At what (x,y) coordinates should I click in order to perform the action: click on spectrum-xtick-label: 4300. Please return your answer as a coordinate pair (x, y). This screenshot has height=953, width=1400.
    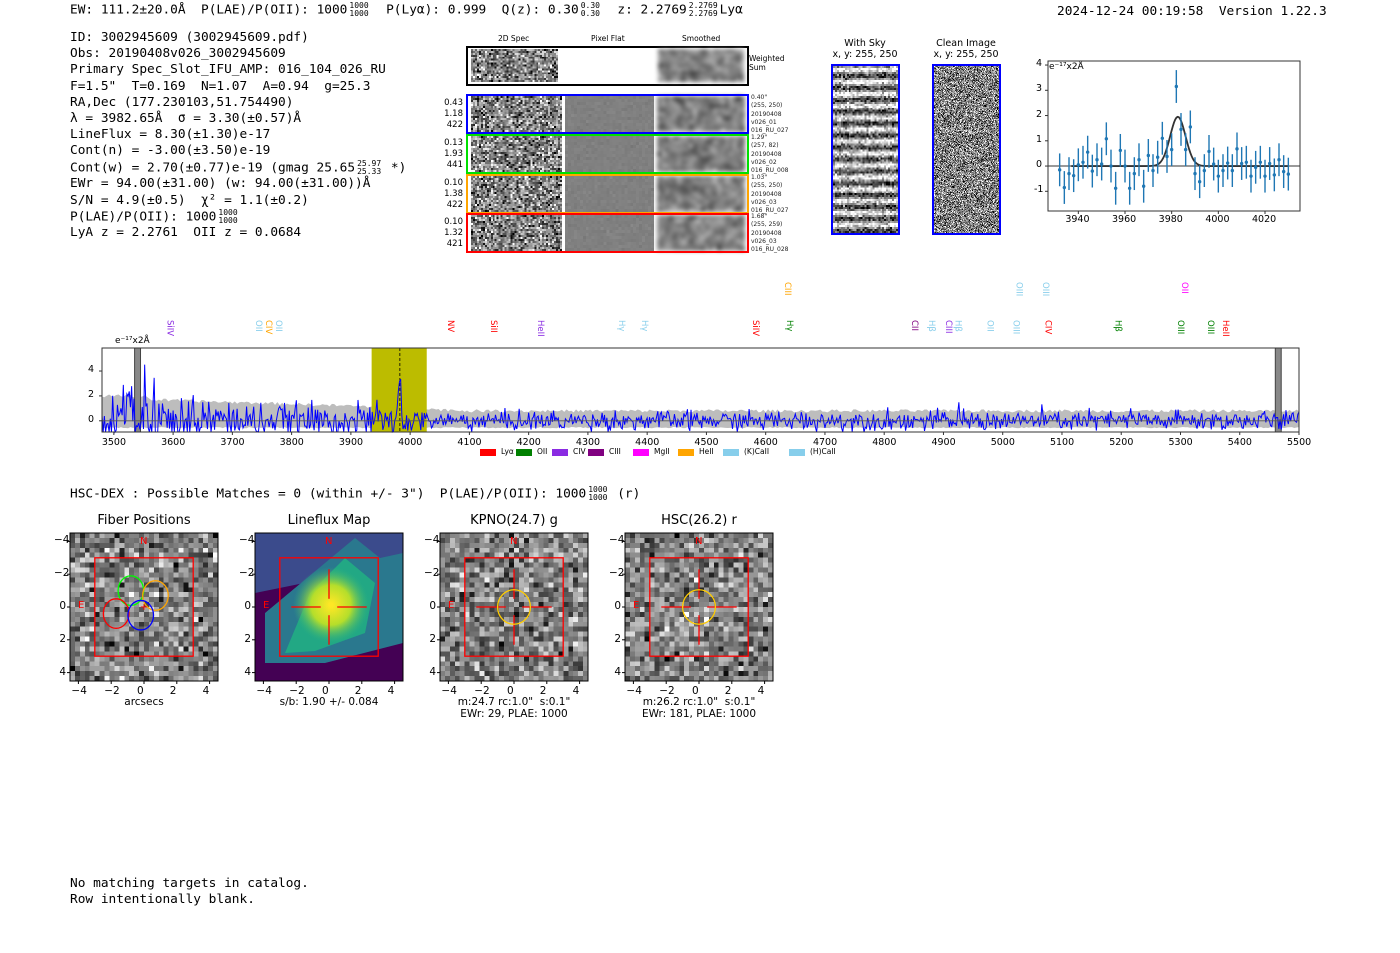
    Looking at the image, I should click on (588, 442).